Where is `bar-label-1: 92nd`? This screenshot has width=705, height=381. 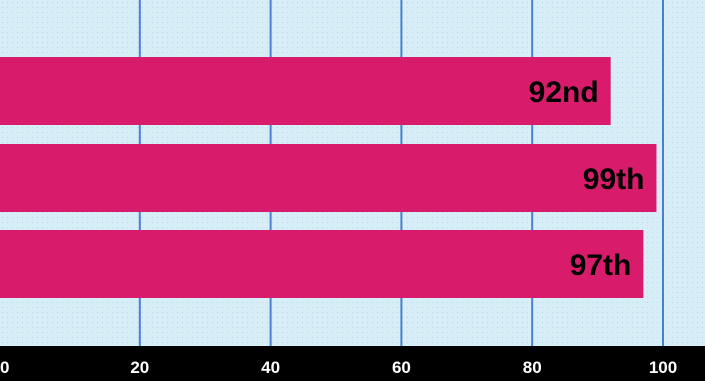
bar-label-1: 92nd is located at coordinates (564, 92).